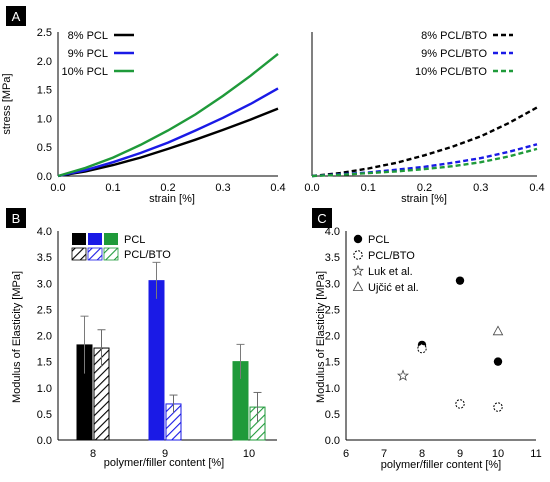  I want to click on panel-b-letter: B, so click(16, 218).